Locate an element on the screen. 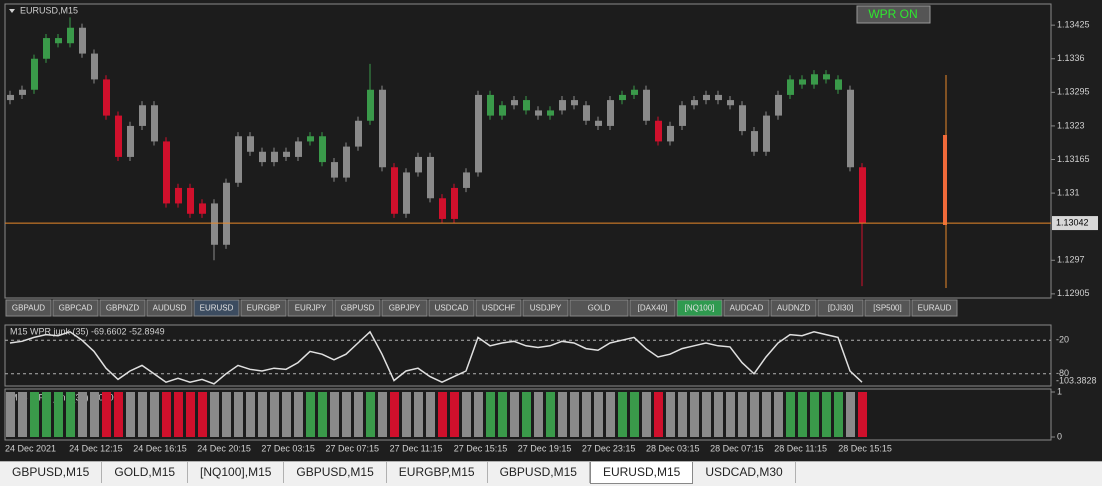 The image size is (1102, 486). symbol-button-label: [SP500] is located at coordinates (887, 308).